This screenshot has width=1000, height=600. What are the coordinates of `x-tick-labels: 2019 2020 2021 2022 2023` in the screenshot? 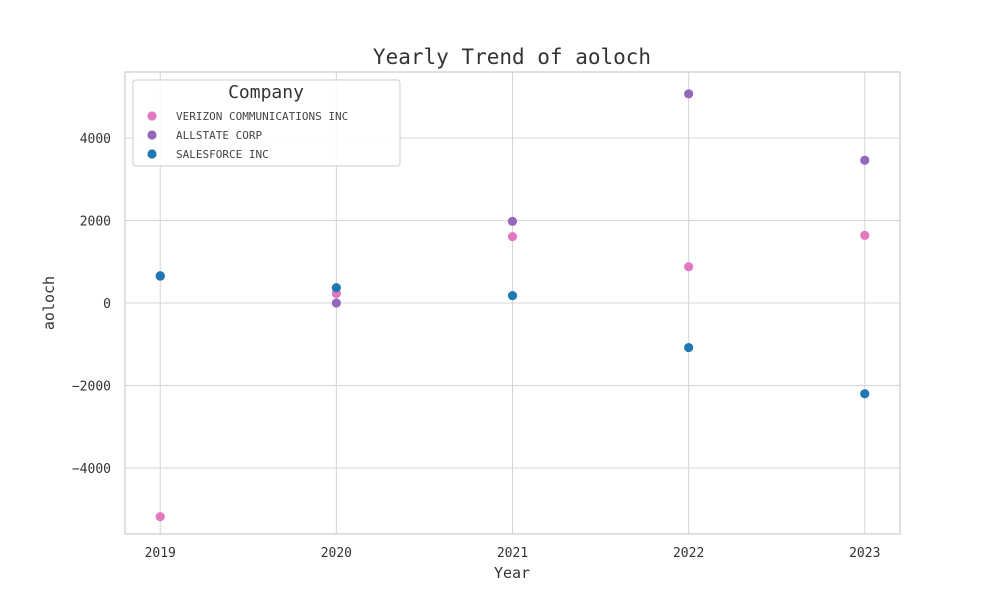 It's located at (513, 553).